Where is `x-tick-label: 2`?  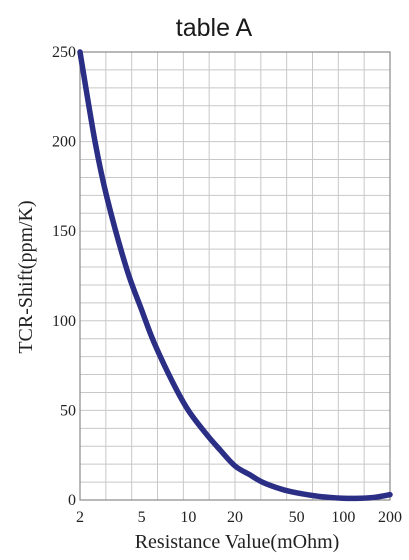
x-tick-label: 2 is located at coordinates (80, 517).